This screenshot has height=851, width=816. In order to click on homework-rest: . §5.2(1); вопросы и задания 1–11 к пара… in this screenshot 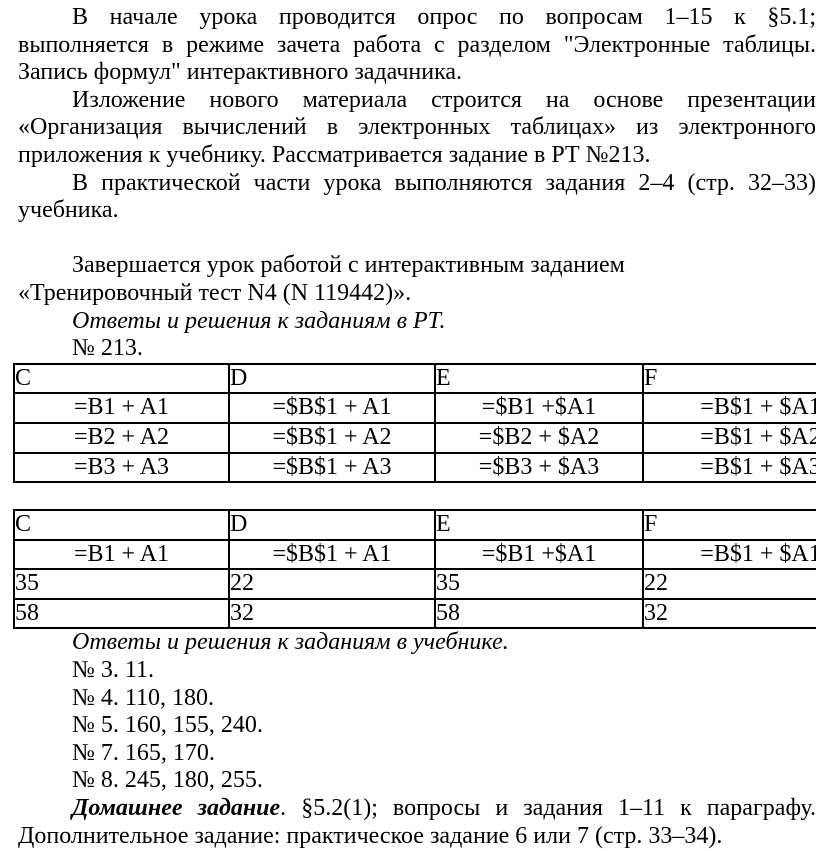, I will do `click(548, 808)`.